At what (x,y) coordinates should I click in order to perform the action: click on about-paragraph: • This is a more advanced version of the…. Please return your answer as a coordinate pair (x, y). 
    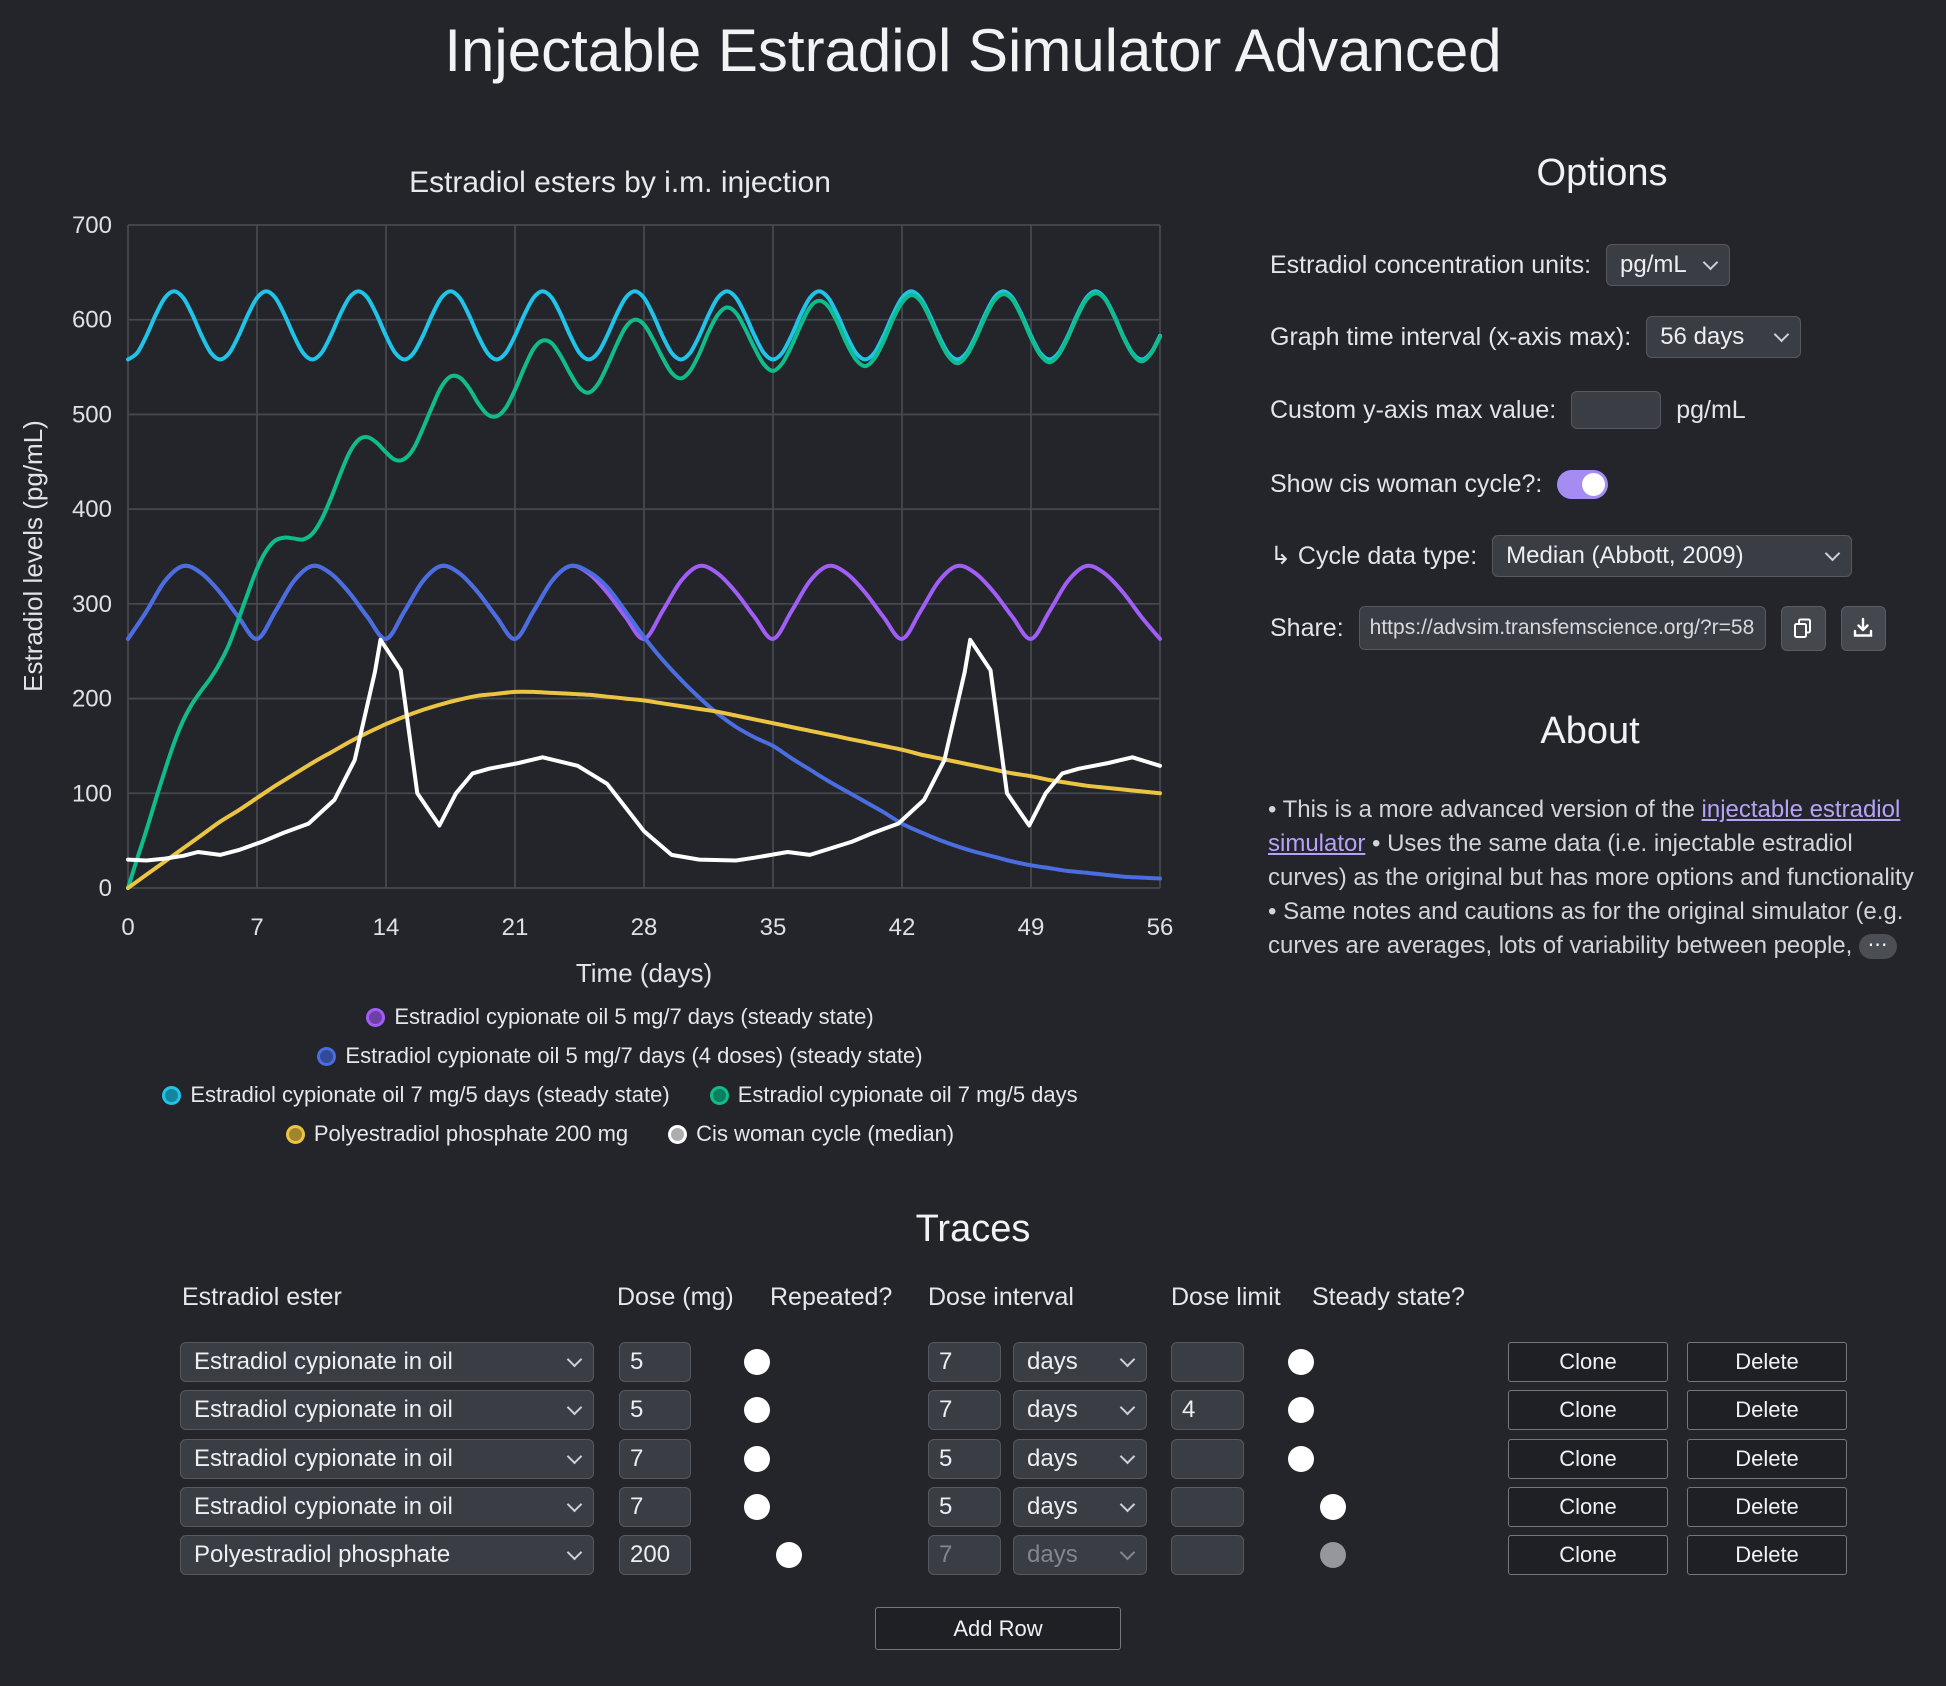
    Looking at the image, I should click on (1593, 878).